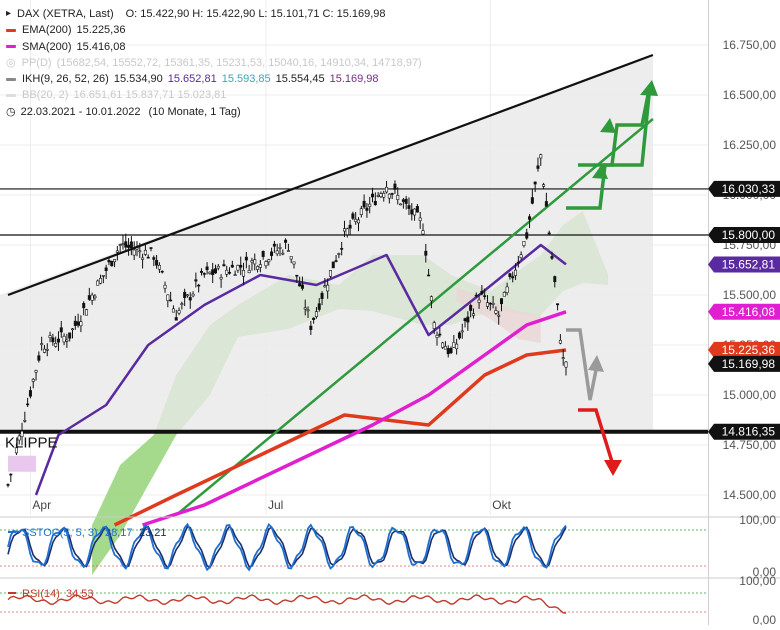 This screenshot has width=780, height=630. I want to click on rsi-legend-label: RSI(14), so click(41, 594).